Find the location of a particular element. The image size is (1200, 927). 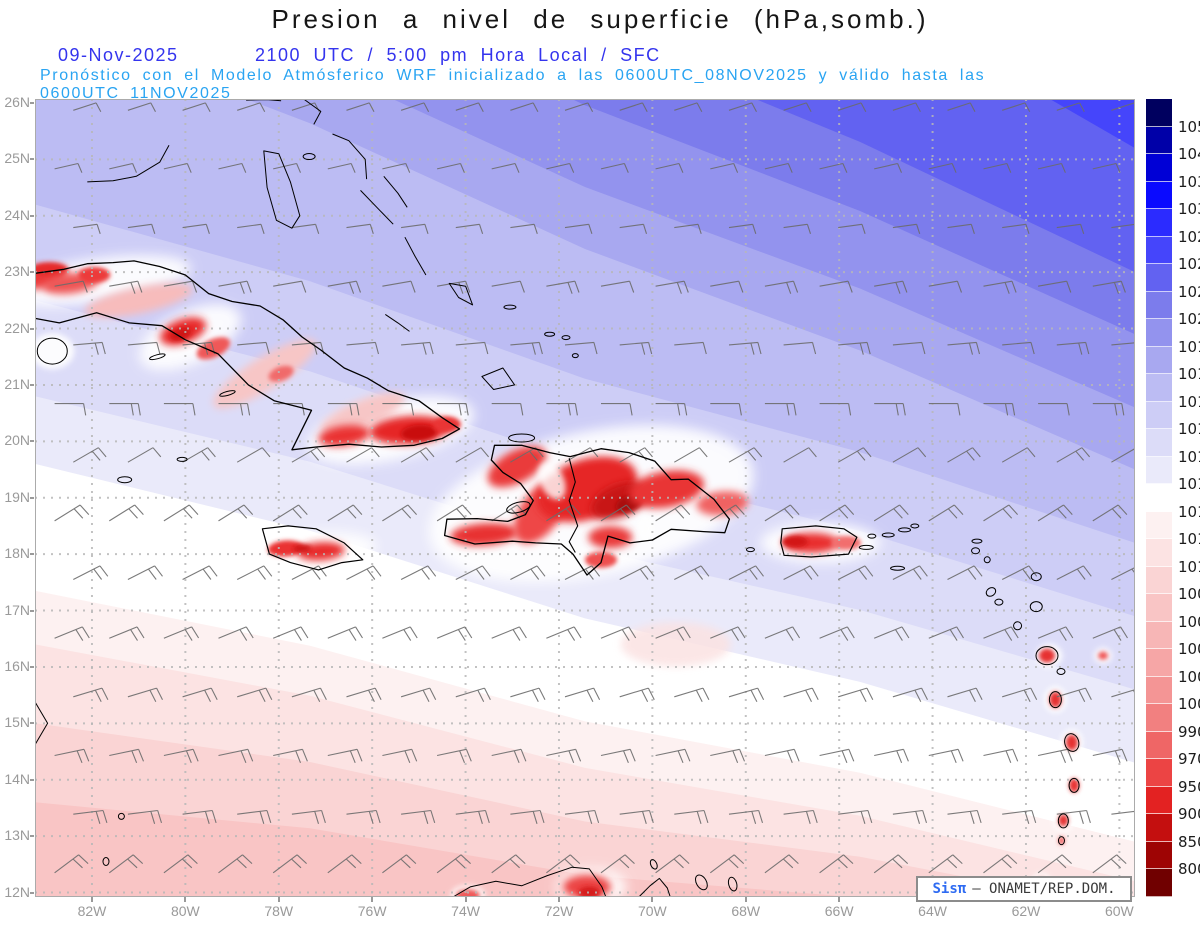

colorbar-label-800: 800 is located at coordinates (1189, 869).